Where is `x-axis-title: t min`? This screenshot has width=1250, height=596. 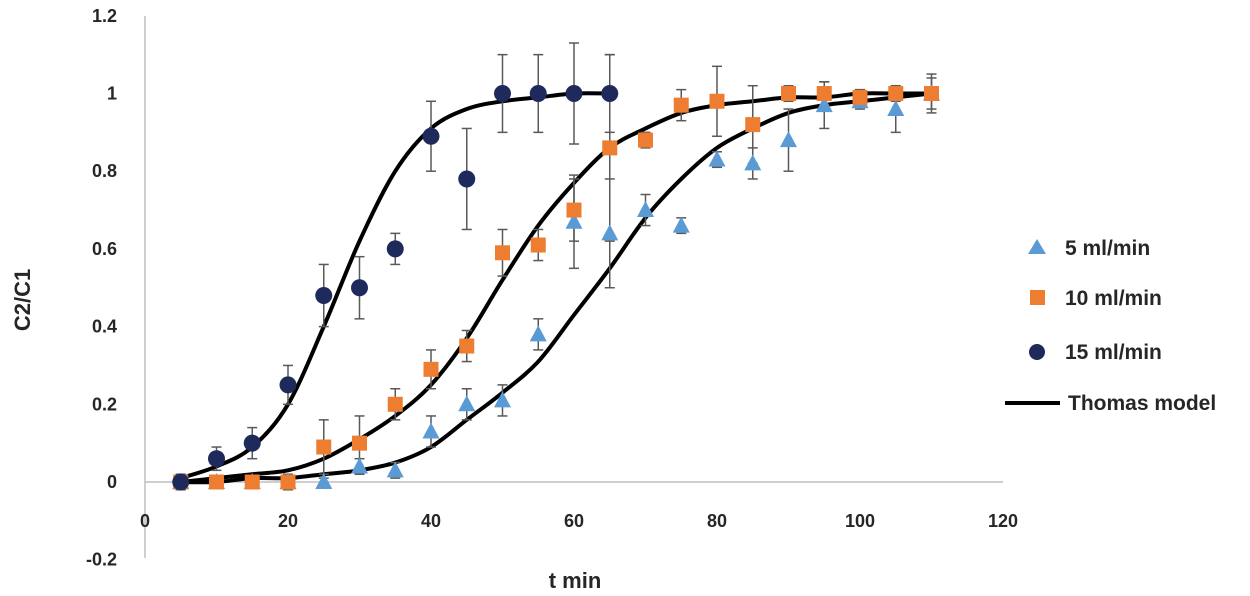 x-axis-title: t min is located at coordinates (575, 580).